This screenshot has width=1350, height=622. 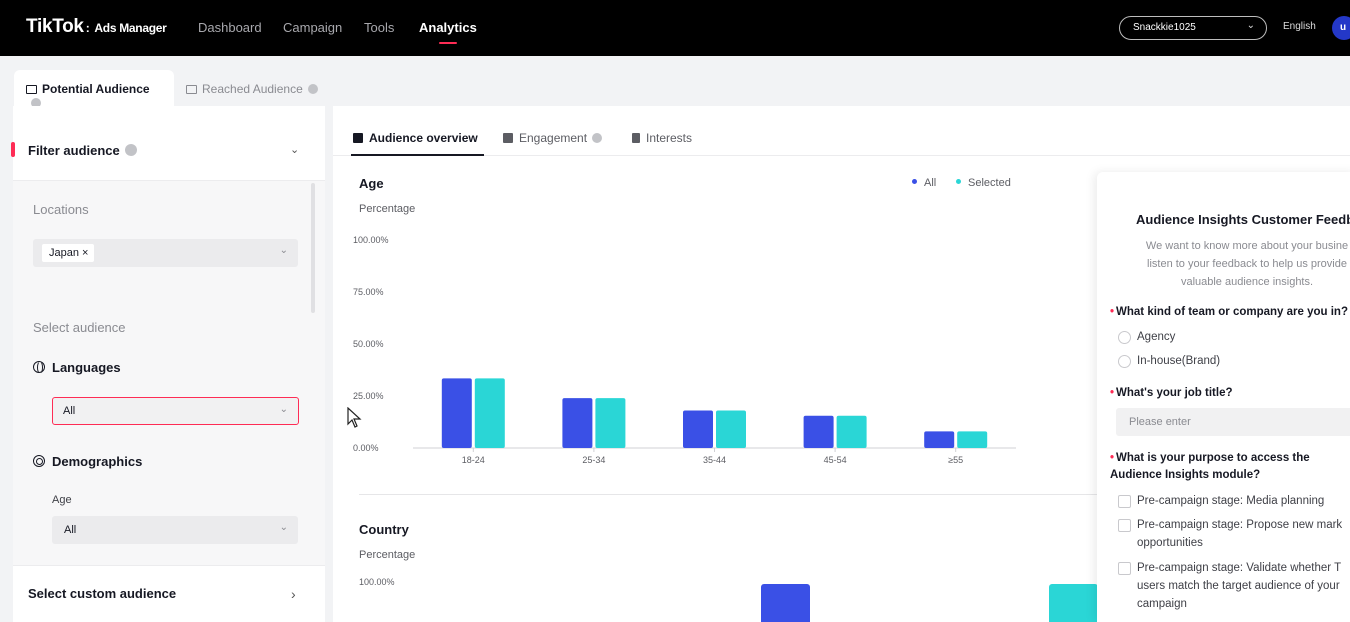 What do you see at coordinates (371, 183) in the screenshot?
I see `age-card-title: Age` at bounding box center [371, 183].